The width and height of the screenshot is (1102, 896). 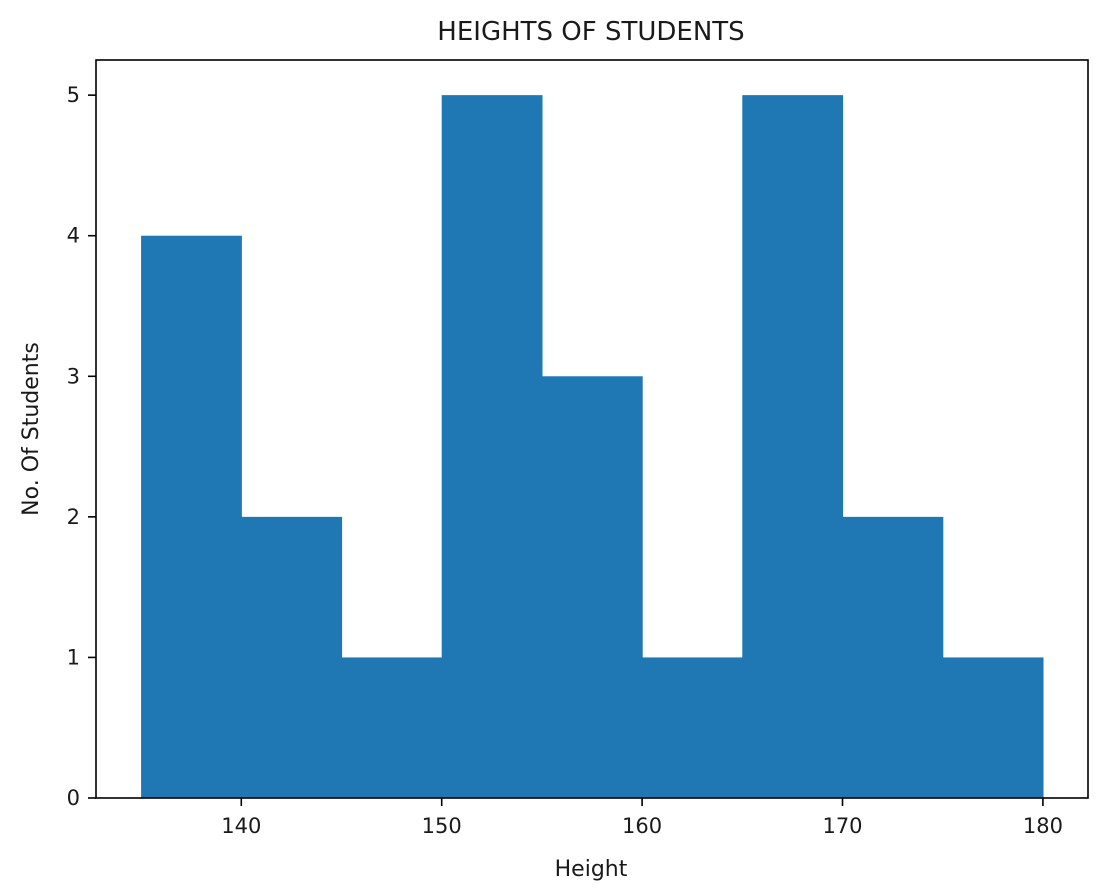 What do you see at coordinates (1043, 826) in the screenshot?
I see `x-tick-label: 180` at bounding box center [1043, 826].